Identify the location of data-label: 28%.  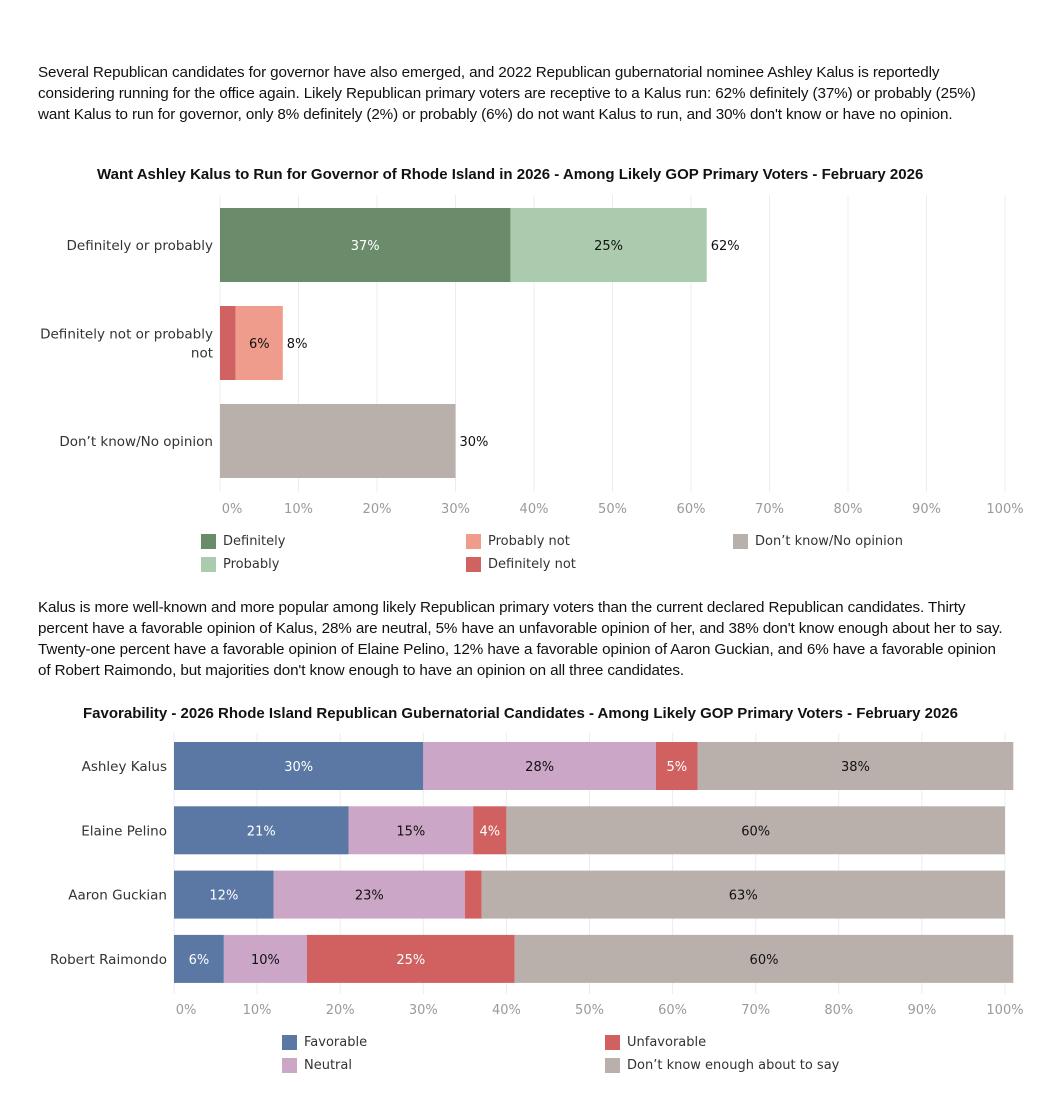
(539, 767).